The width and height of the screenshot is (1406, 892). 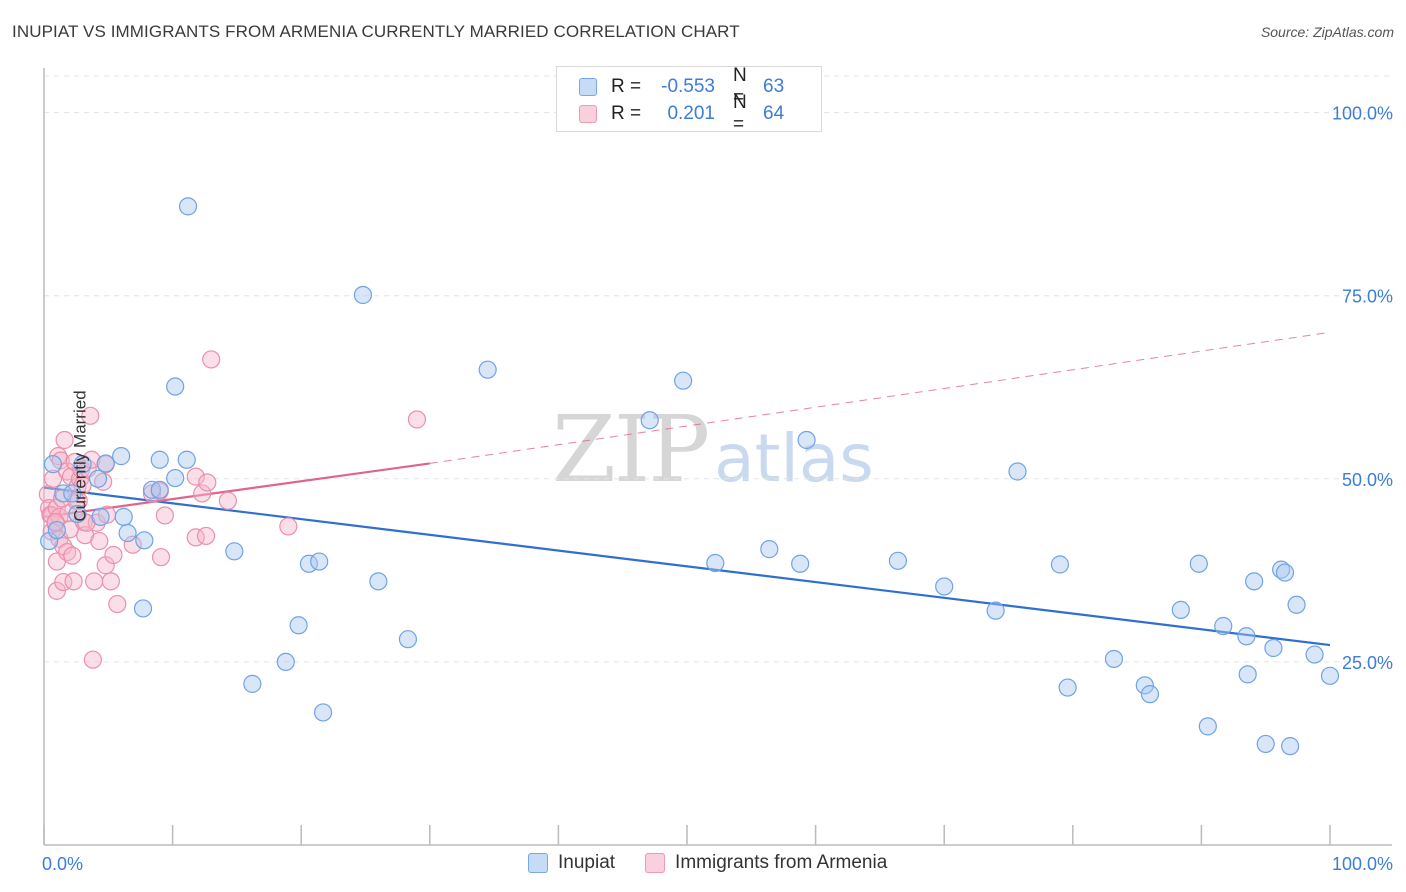 What do you see at coordinates (1367, 297) in the screenshot?
I see `y-tick-label: 75.0%` at bounding box center [1367, 297].